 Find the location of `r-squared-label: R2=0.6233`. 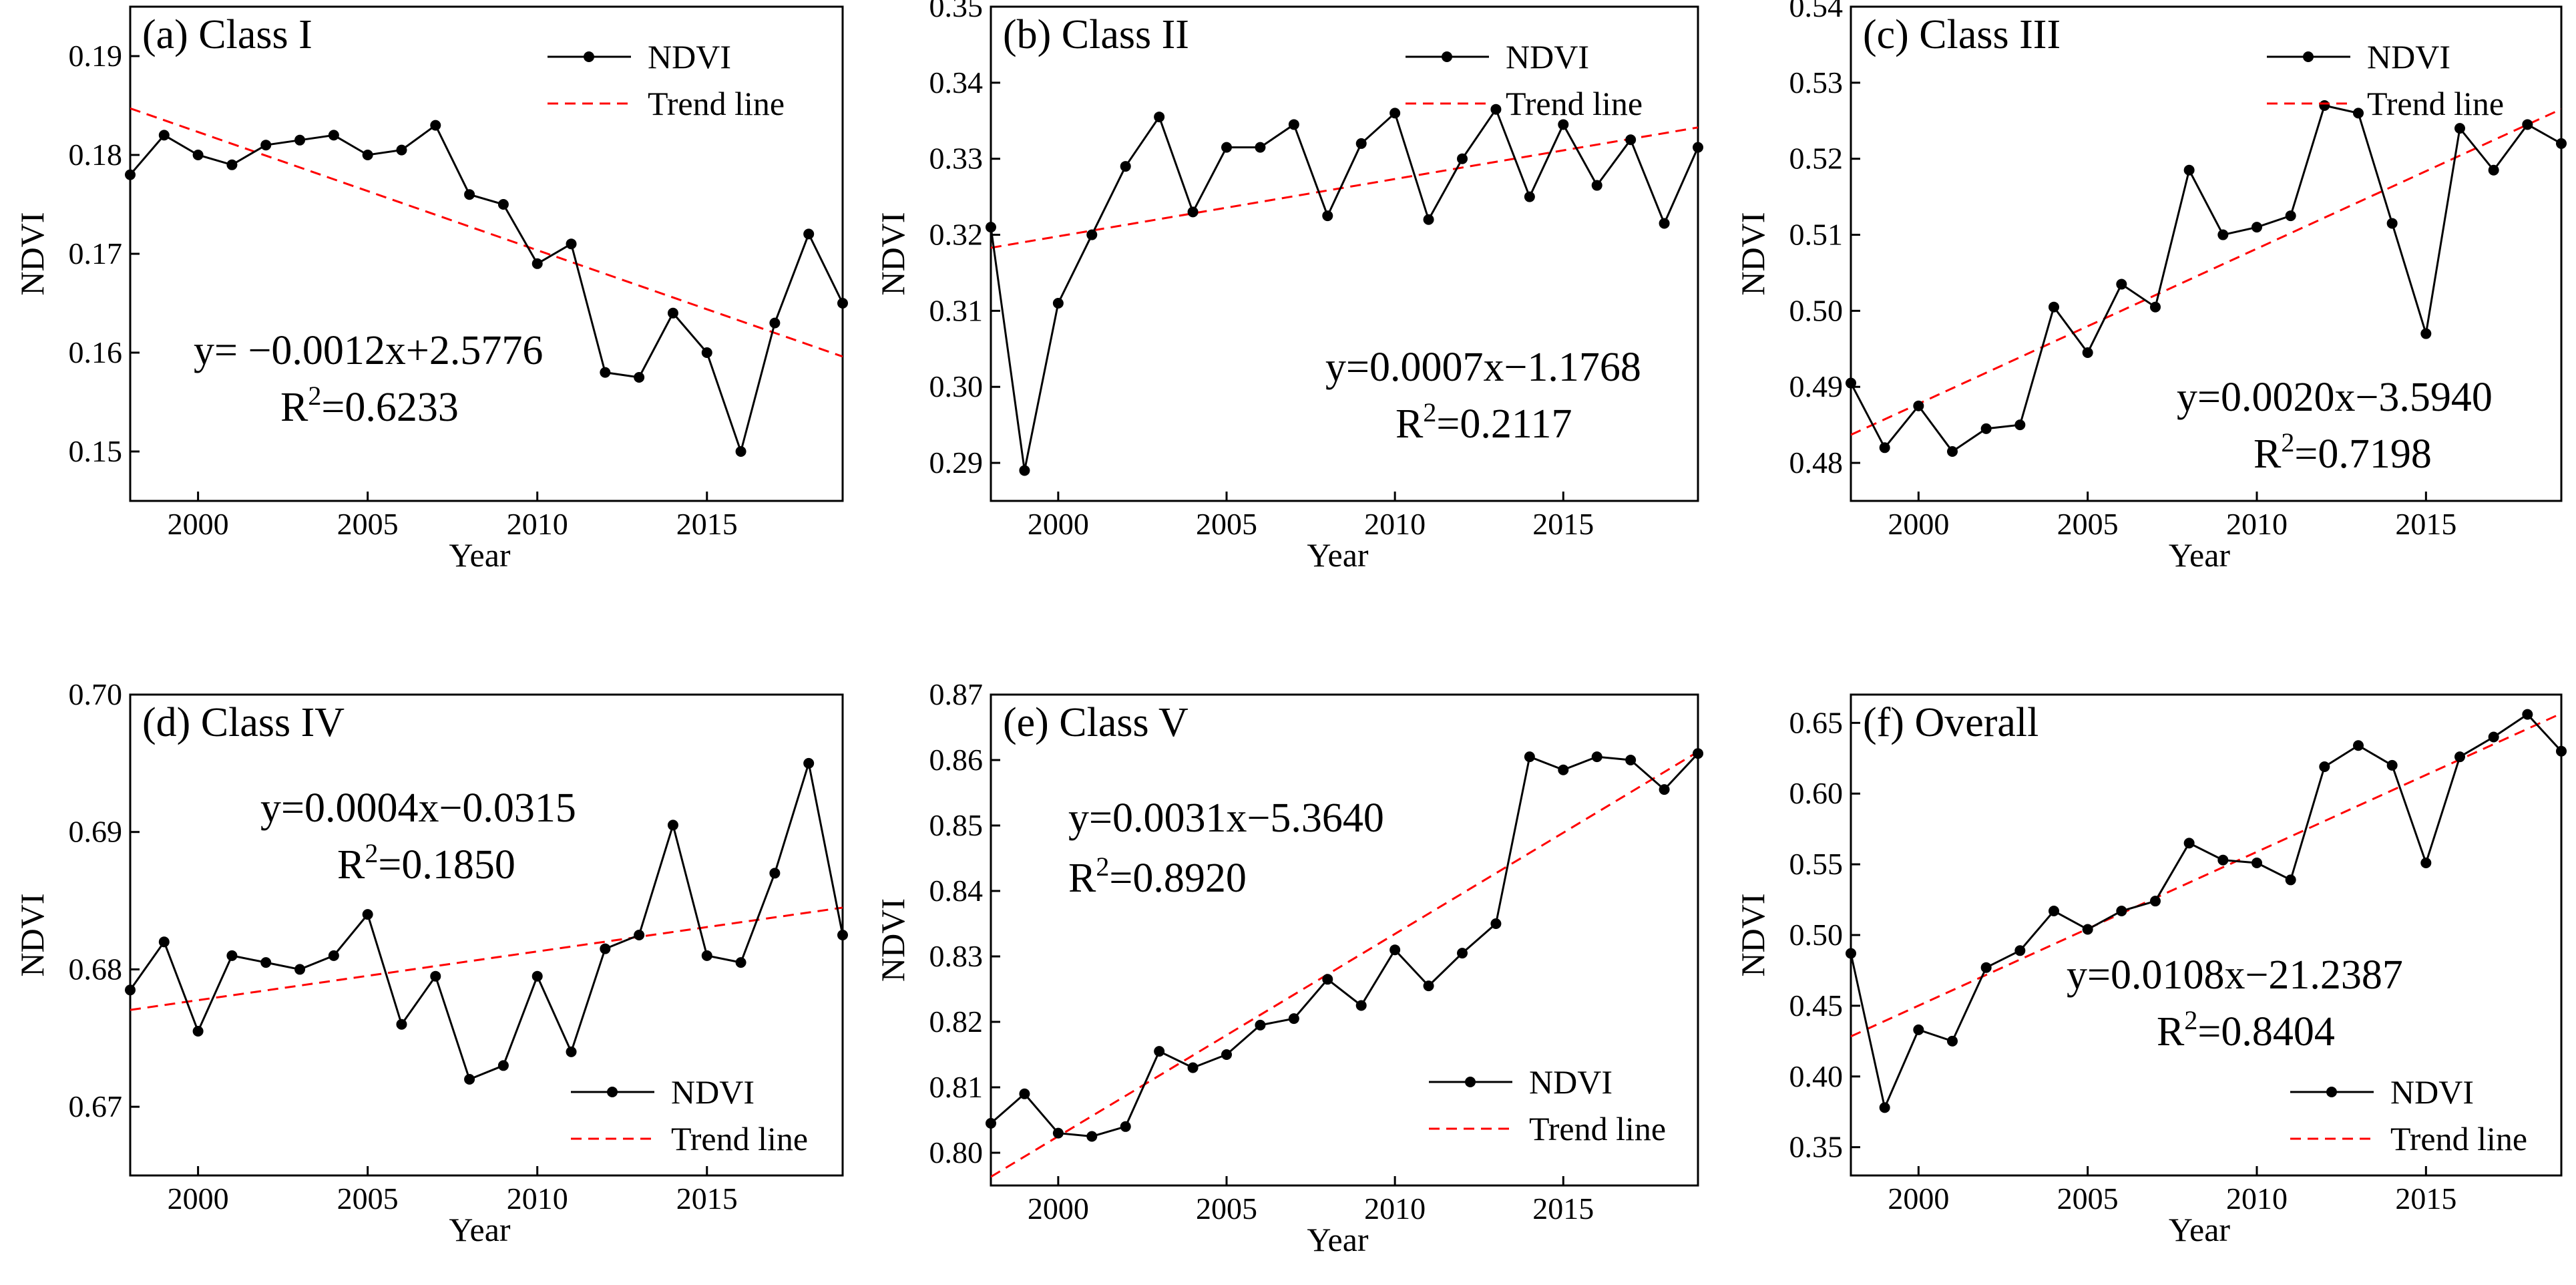

r-squared-label: R2=0.6233 is located at coordinates (369, 405).